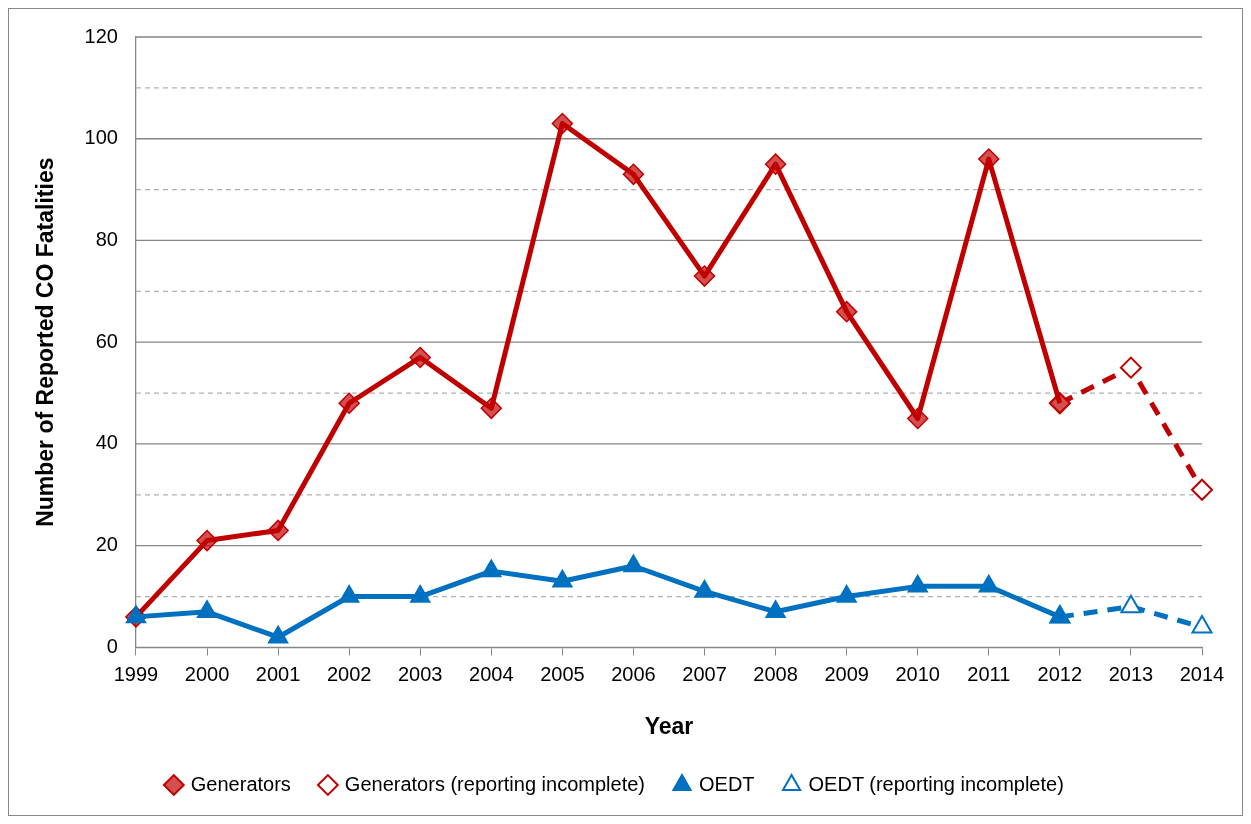  What do you see at coordinates (1060, 673) in the screenshot?
I see `x-tick-label: 2012` at bounding box center [1060, 673].